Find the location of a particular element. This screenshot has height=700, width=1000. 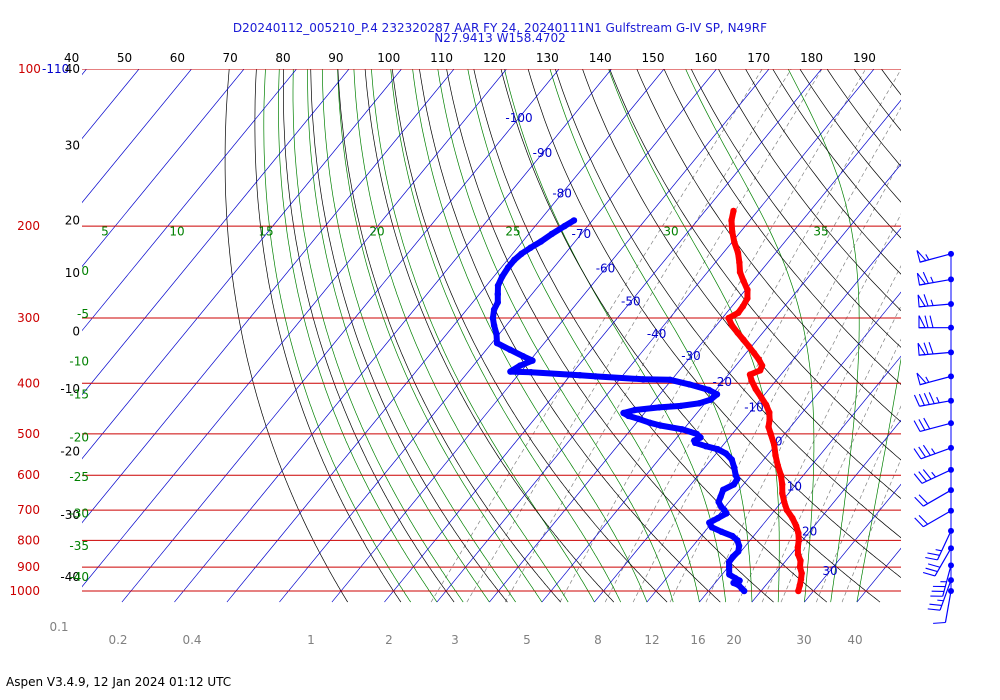

moist-adiabat-label: 35 is located at coordinates (820, 232).